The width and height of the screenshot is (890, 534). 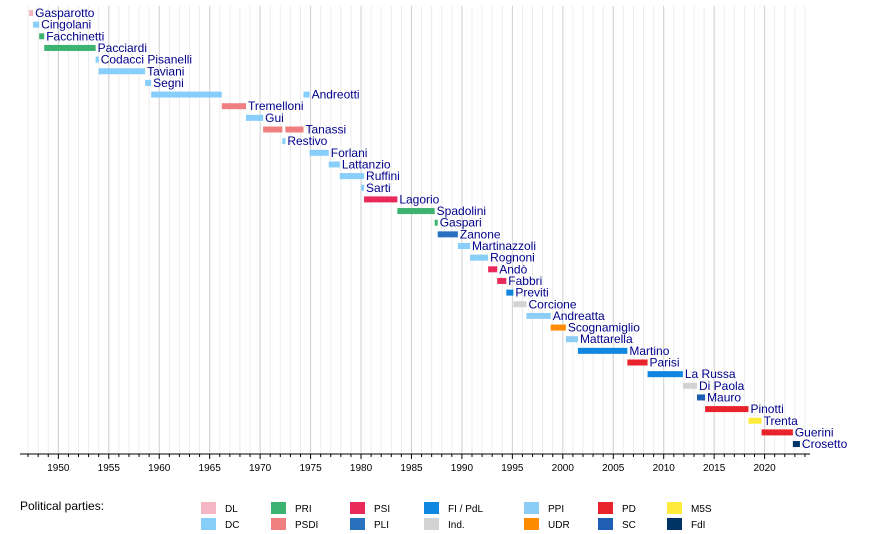 I want to click on minister-label: Lagorio, so click(x=419, y=199).